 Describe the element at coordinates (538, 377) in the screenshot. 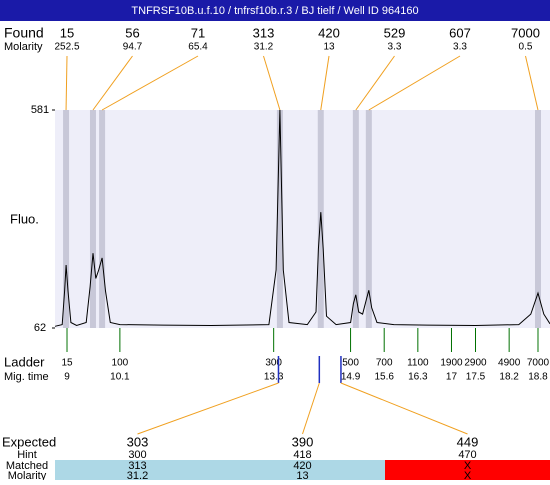

I see `ladder-time: 18.8` at that location.